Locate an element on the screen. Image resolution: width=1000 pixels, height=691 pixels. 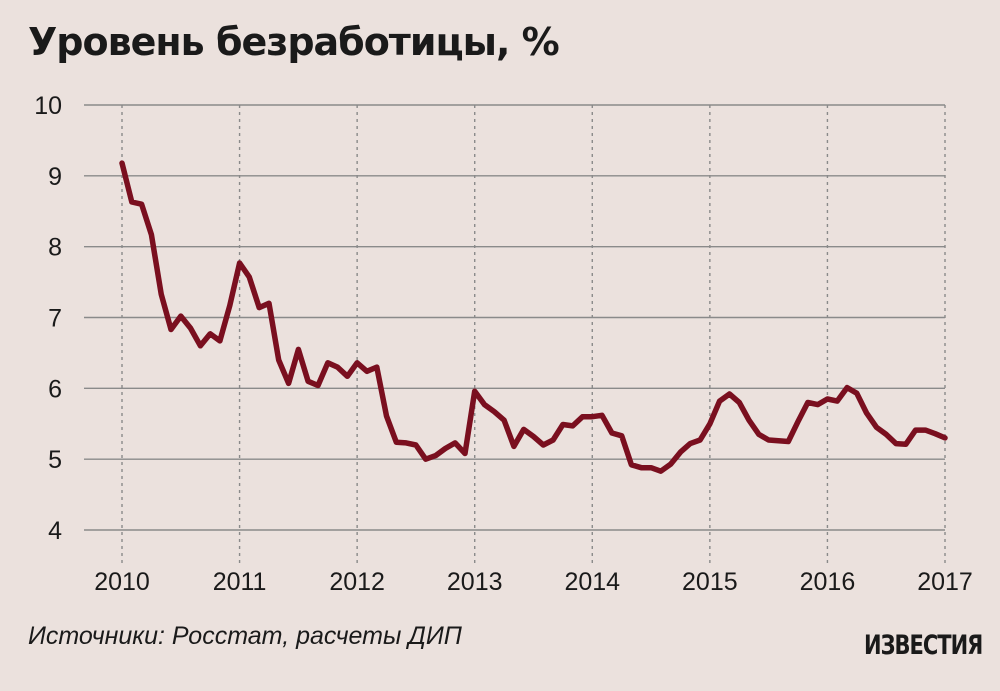
x-tick-label: 2013 is located at coordinates (475, 582).